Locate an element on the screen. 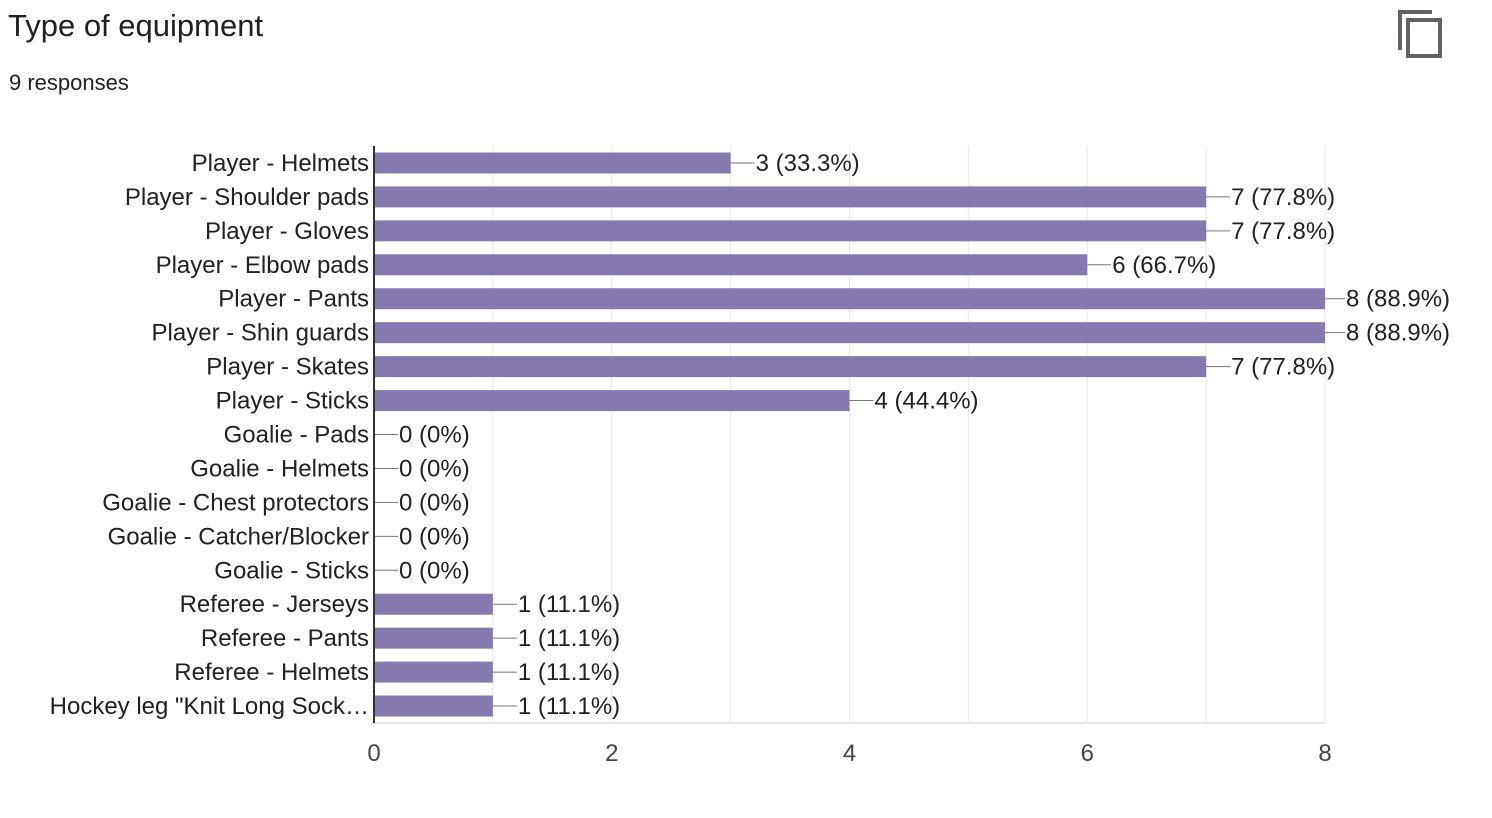 The height and width of the screenshot is (818, 1492). category-label: Goalie - Helmets is located at coordinates (279, 468).